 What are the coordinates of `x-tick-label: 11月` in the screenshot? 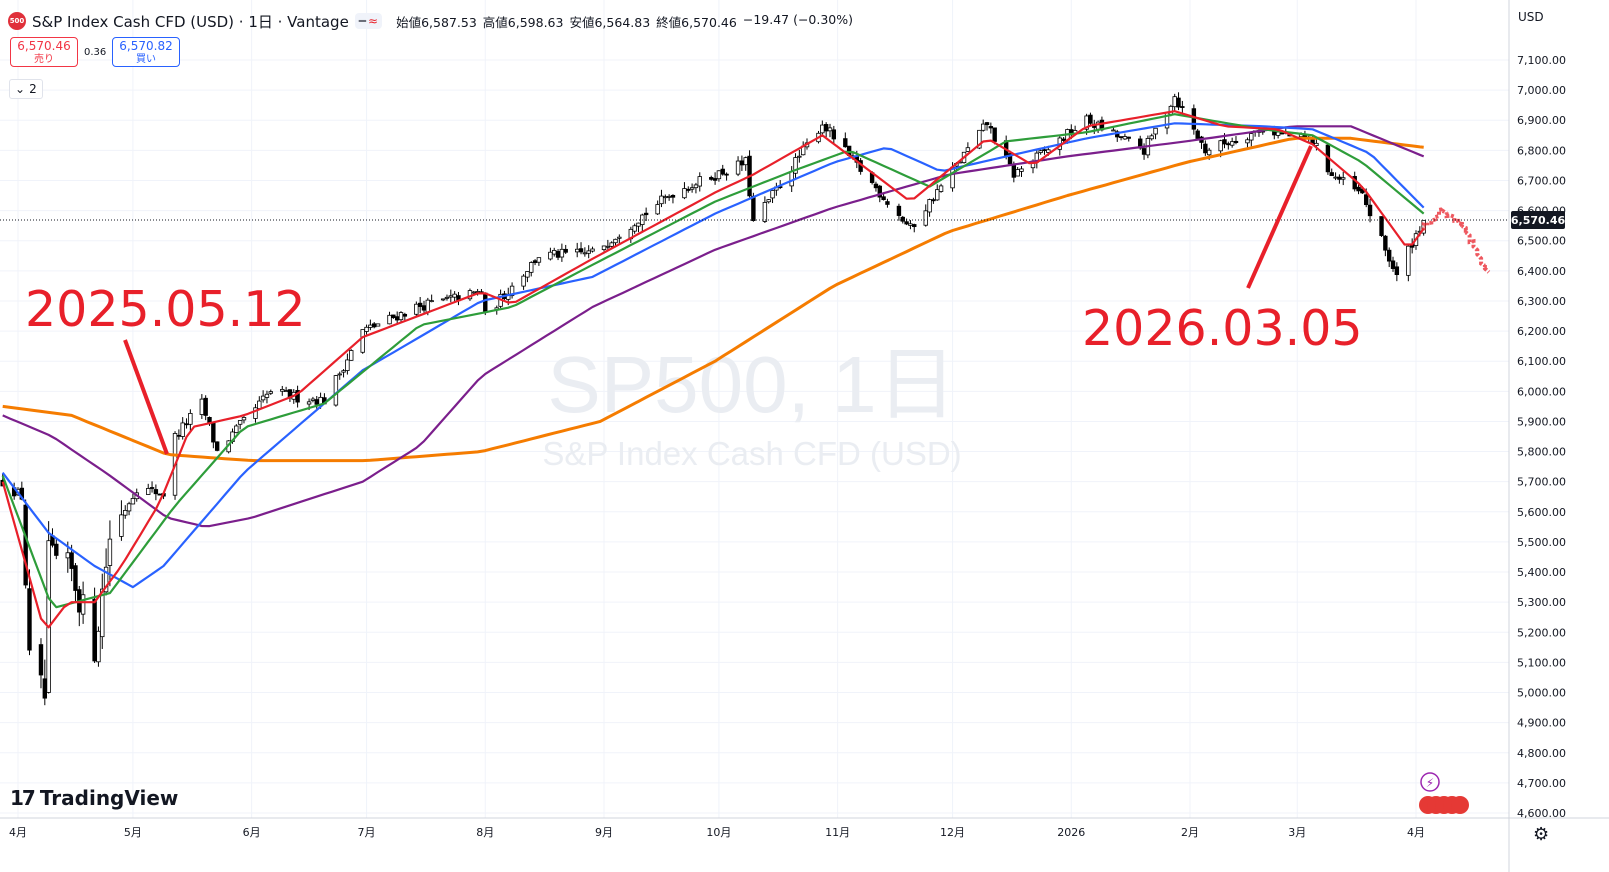 It's located at (837, 832).